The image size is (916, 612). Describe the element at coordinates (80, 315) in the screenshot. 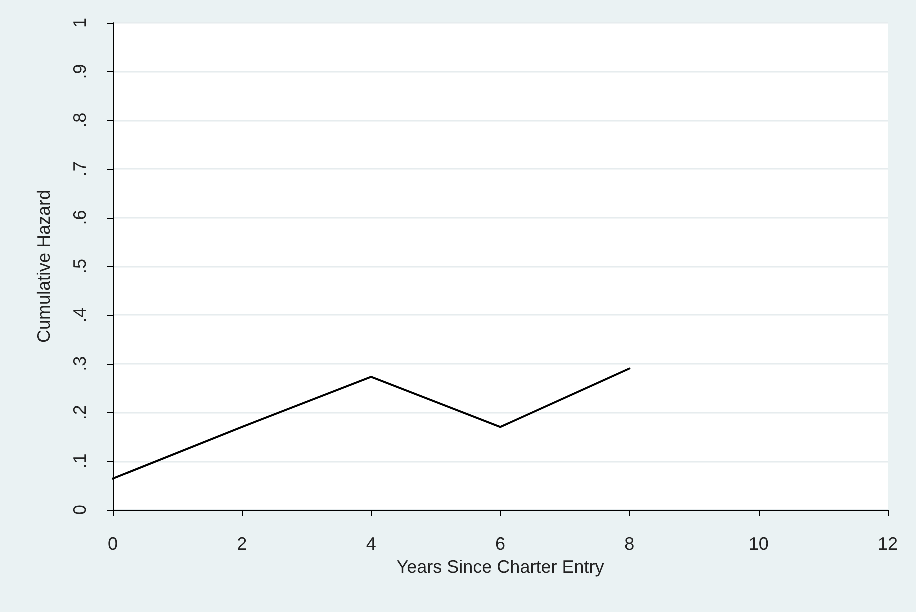

I see `y-tick-label: .4` at that location.